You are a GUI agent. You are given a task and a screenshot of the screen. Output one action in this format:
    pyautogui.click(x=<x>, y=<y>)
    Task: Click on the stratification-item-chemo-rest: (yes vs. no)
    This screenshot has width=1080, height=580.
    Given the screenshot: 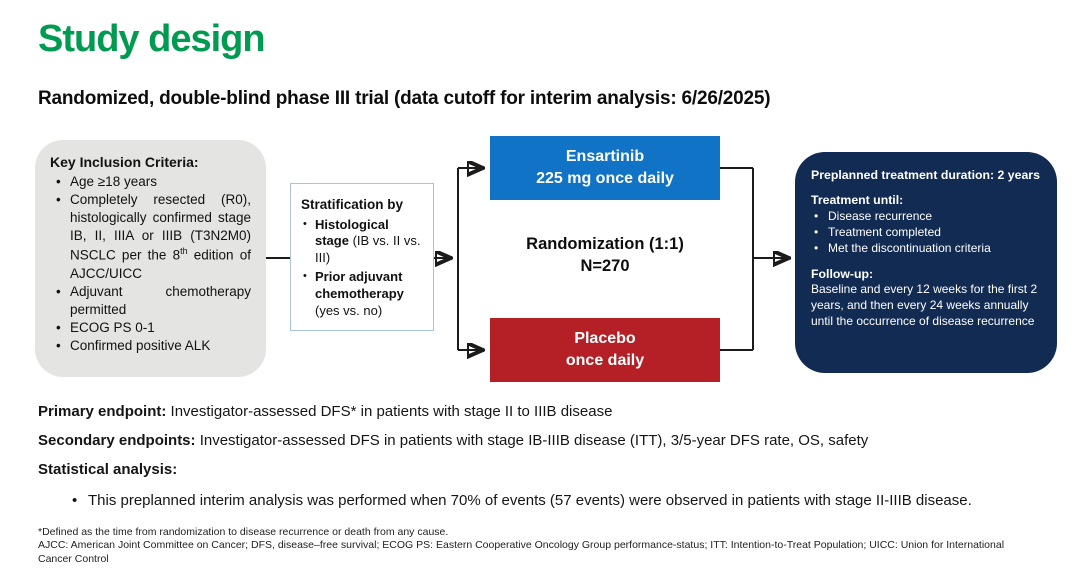 What is the action you would take?
    pyautogui.click(x=349, y=310)
    